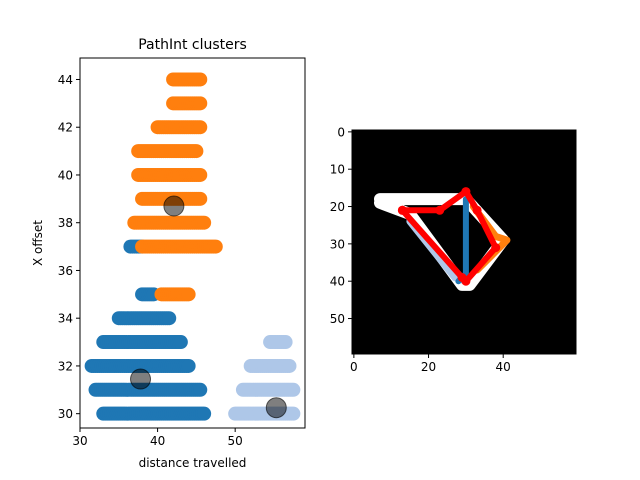 This screenshot has height=480, width=640. I want to click on left-y-tick-label: 44, so click(65, 80).